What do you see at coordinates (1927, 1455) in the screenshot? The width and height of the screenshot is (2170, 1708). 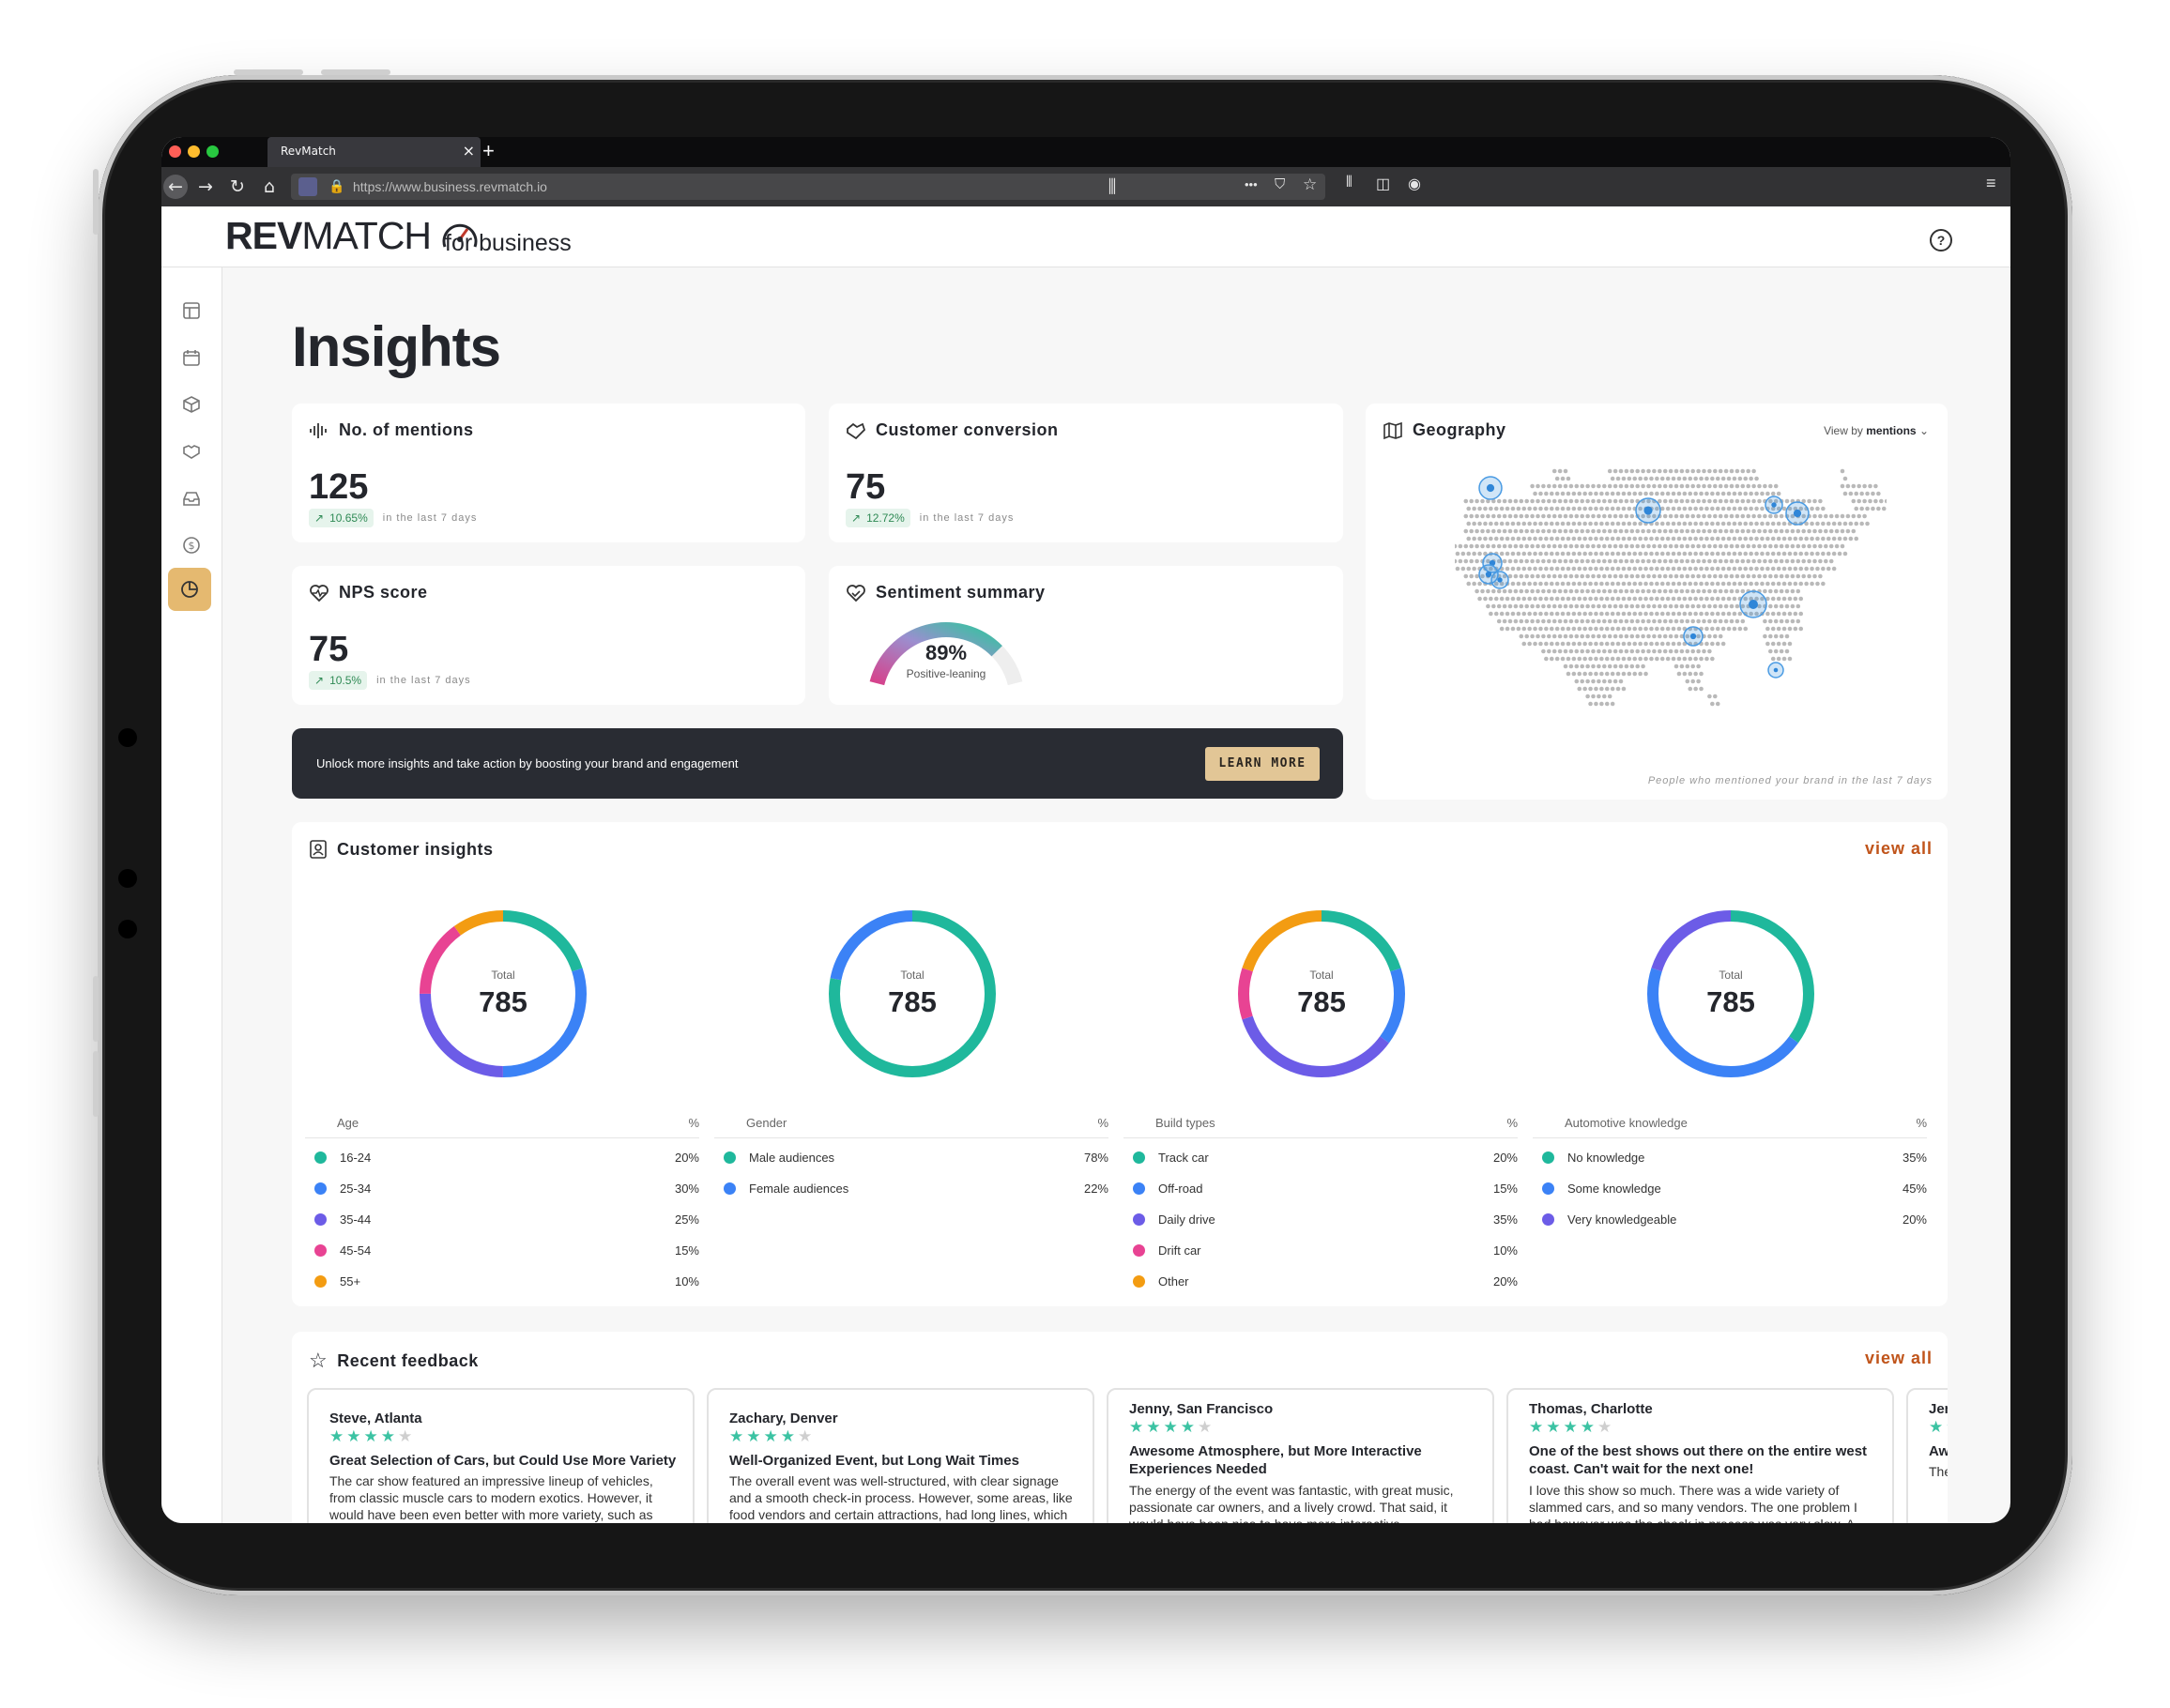 I see `feedback-card: Jen★★★★★Awe NeeThe pas wou` at bounding box center [1927, 1455].